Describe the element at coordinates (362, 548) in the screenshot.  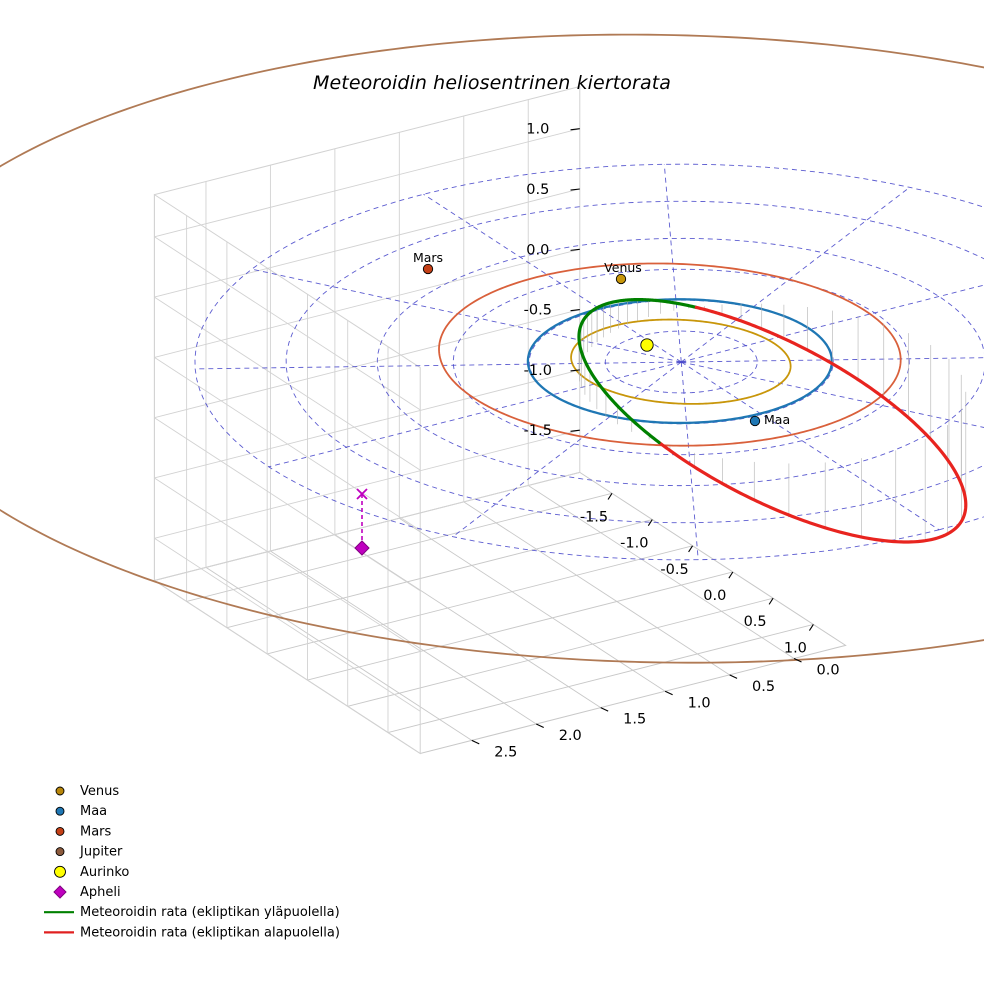
I see `aphelion-diamond-icon` at that location.